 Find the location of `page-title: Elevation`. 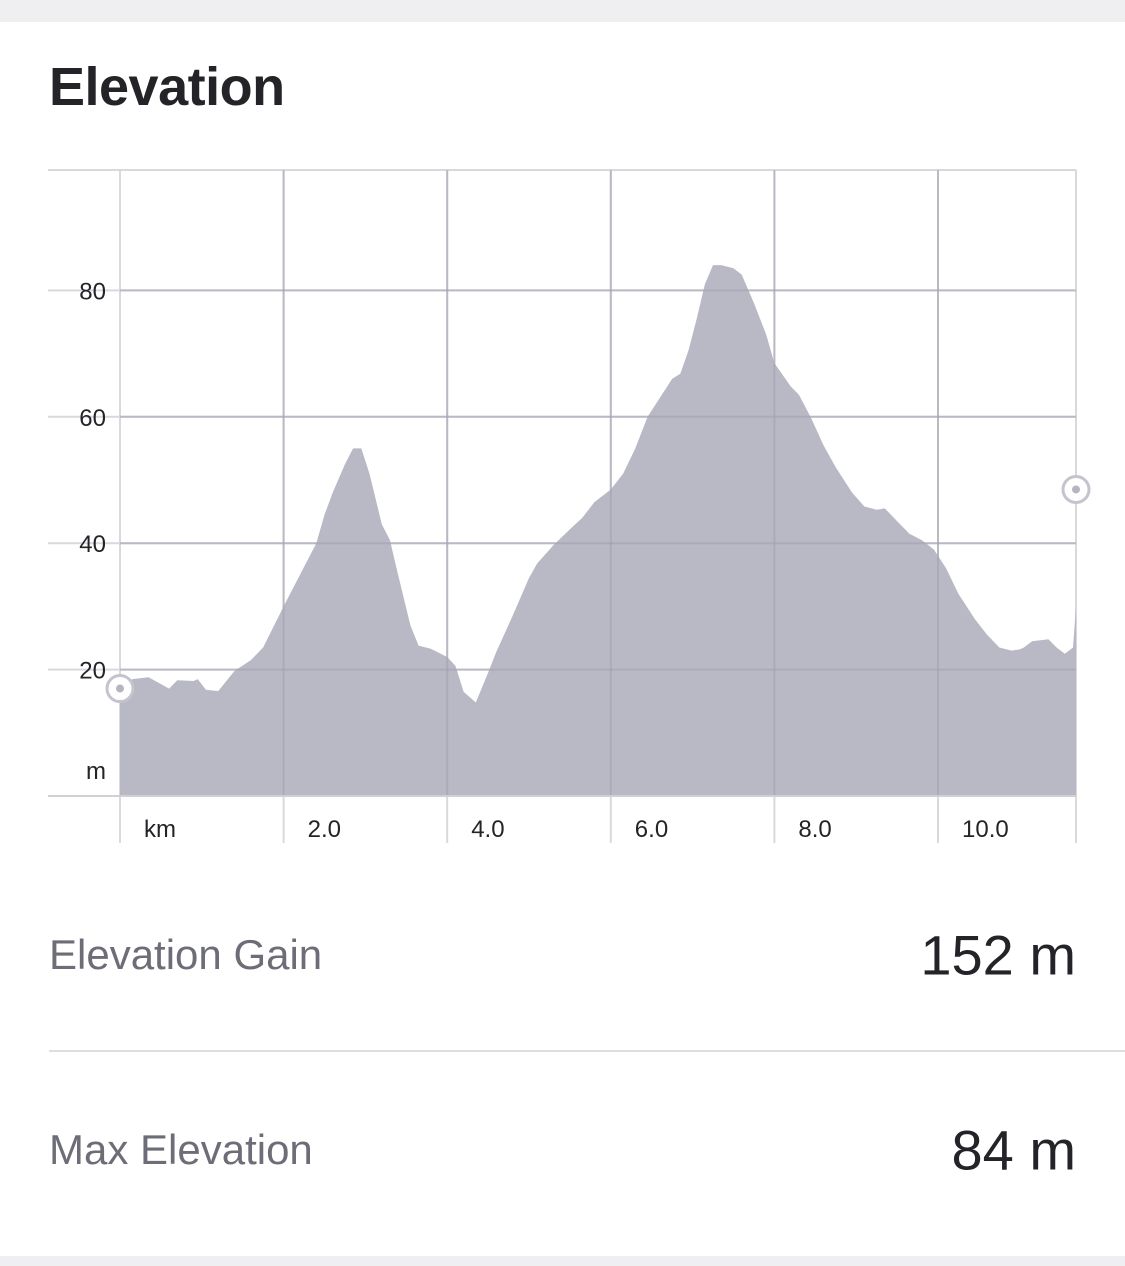

page-title: Elevation is located at coordinates (167, 87).